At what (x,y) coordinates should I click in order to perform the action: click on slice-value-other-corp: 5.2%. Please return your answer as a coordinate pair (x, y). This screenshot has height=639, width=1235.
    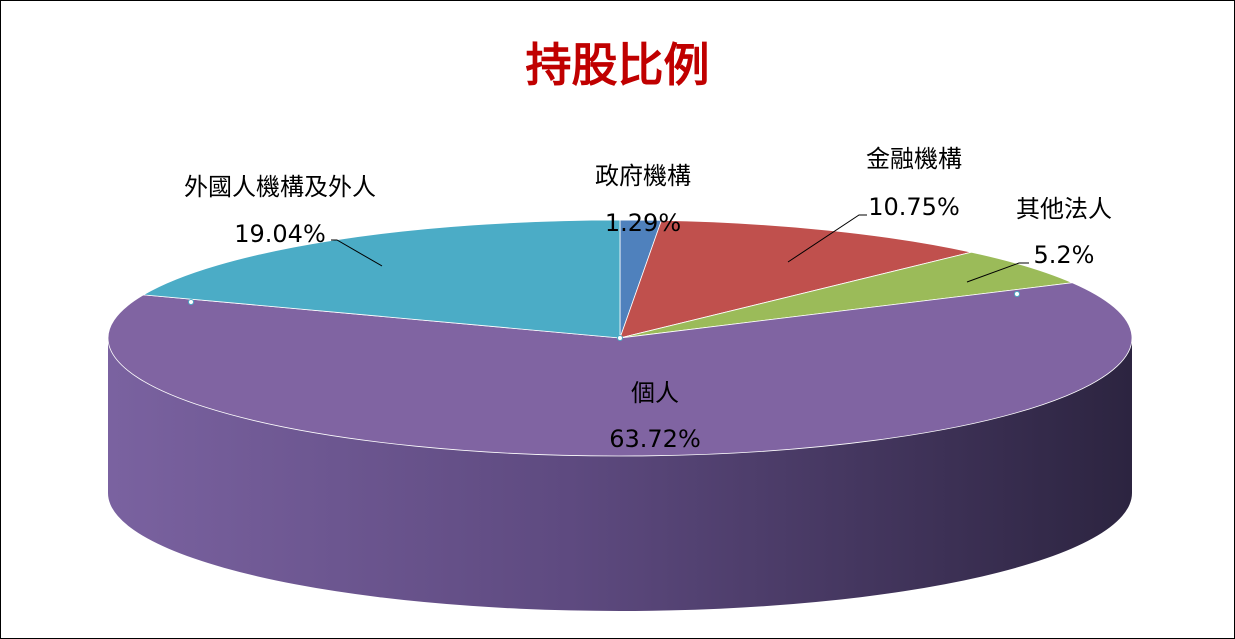
    Looking at the image, I should click on (1064, 255).